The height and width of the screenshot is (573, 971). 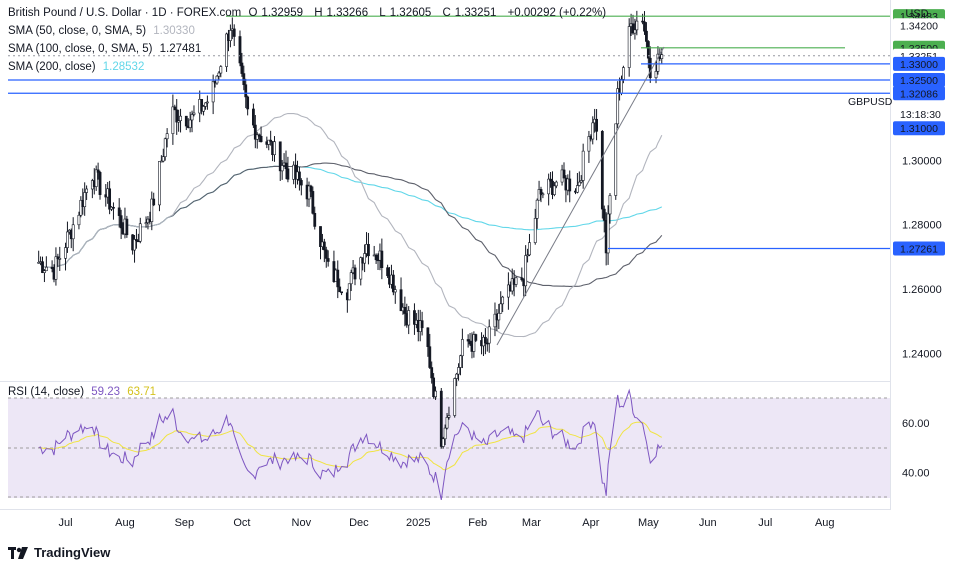 What do you see at coordinates (72, 552) in the screenshot?
I see `branding-text: TradingView` at bounding box center [72, 552].